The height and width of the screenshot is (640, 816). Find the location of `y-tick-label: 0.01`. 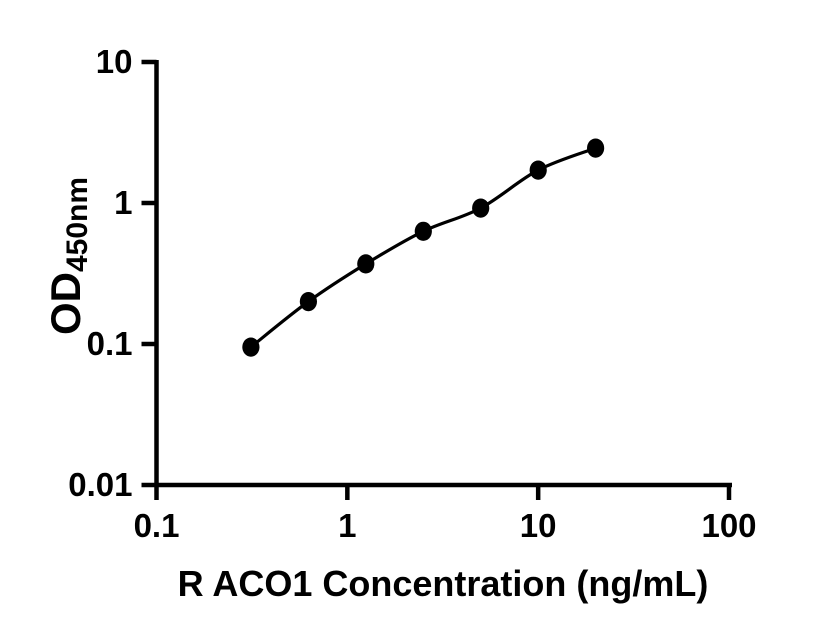

y-tick-label: 0.01 is located at coordinates (100, 484).